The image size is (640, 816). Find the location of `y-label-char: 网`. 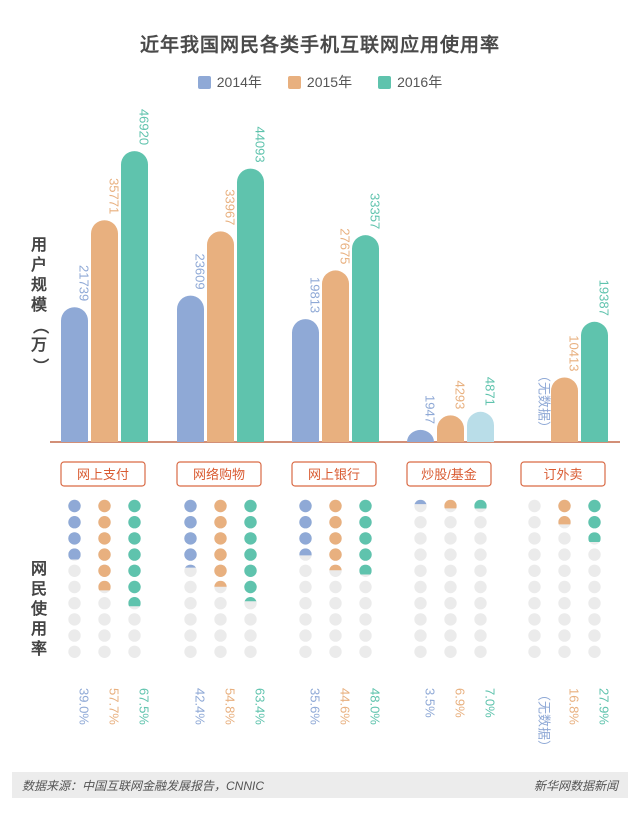

y-label-char: 网 is located at coordinates (38, 569).